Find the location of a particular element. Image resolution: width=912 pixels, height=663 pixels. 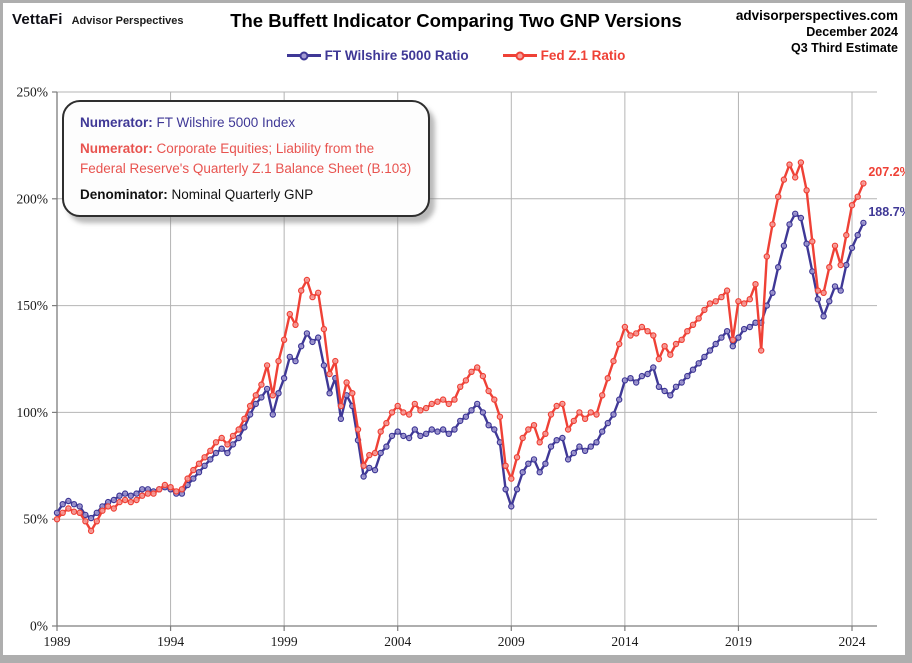

y-tick-label: 100% is located at coordinates (33, 412).